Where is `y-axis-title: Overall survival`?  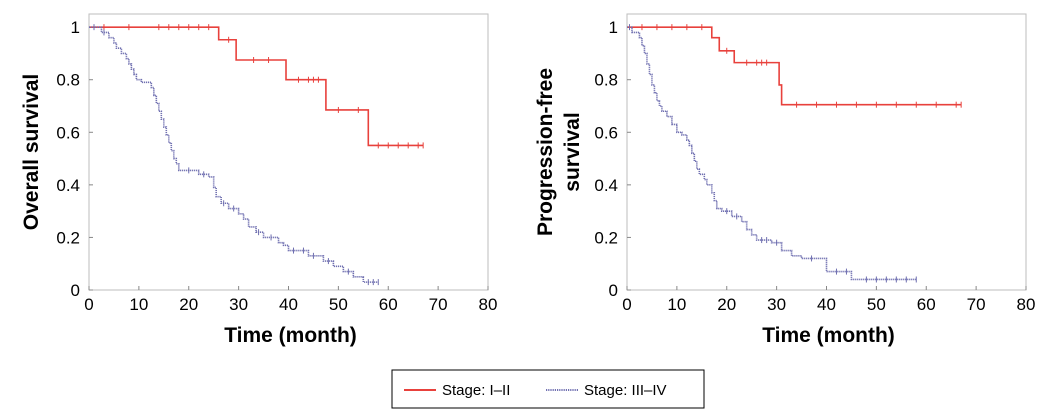
y-axis-title: Overall survival is located at coordinates (31, 152).